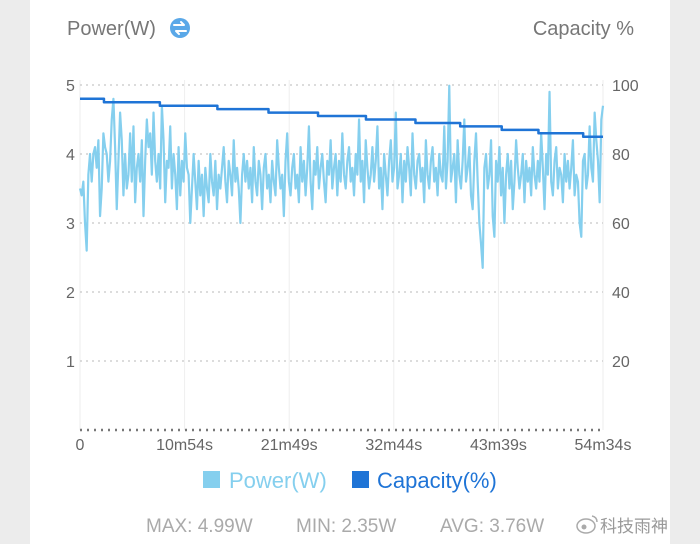 This screenshot has height=544, width=700. I want to click on legend-swatch-power, so click(211, 479).